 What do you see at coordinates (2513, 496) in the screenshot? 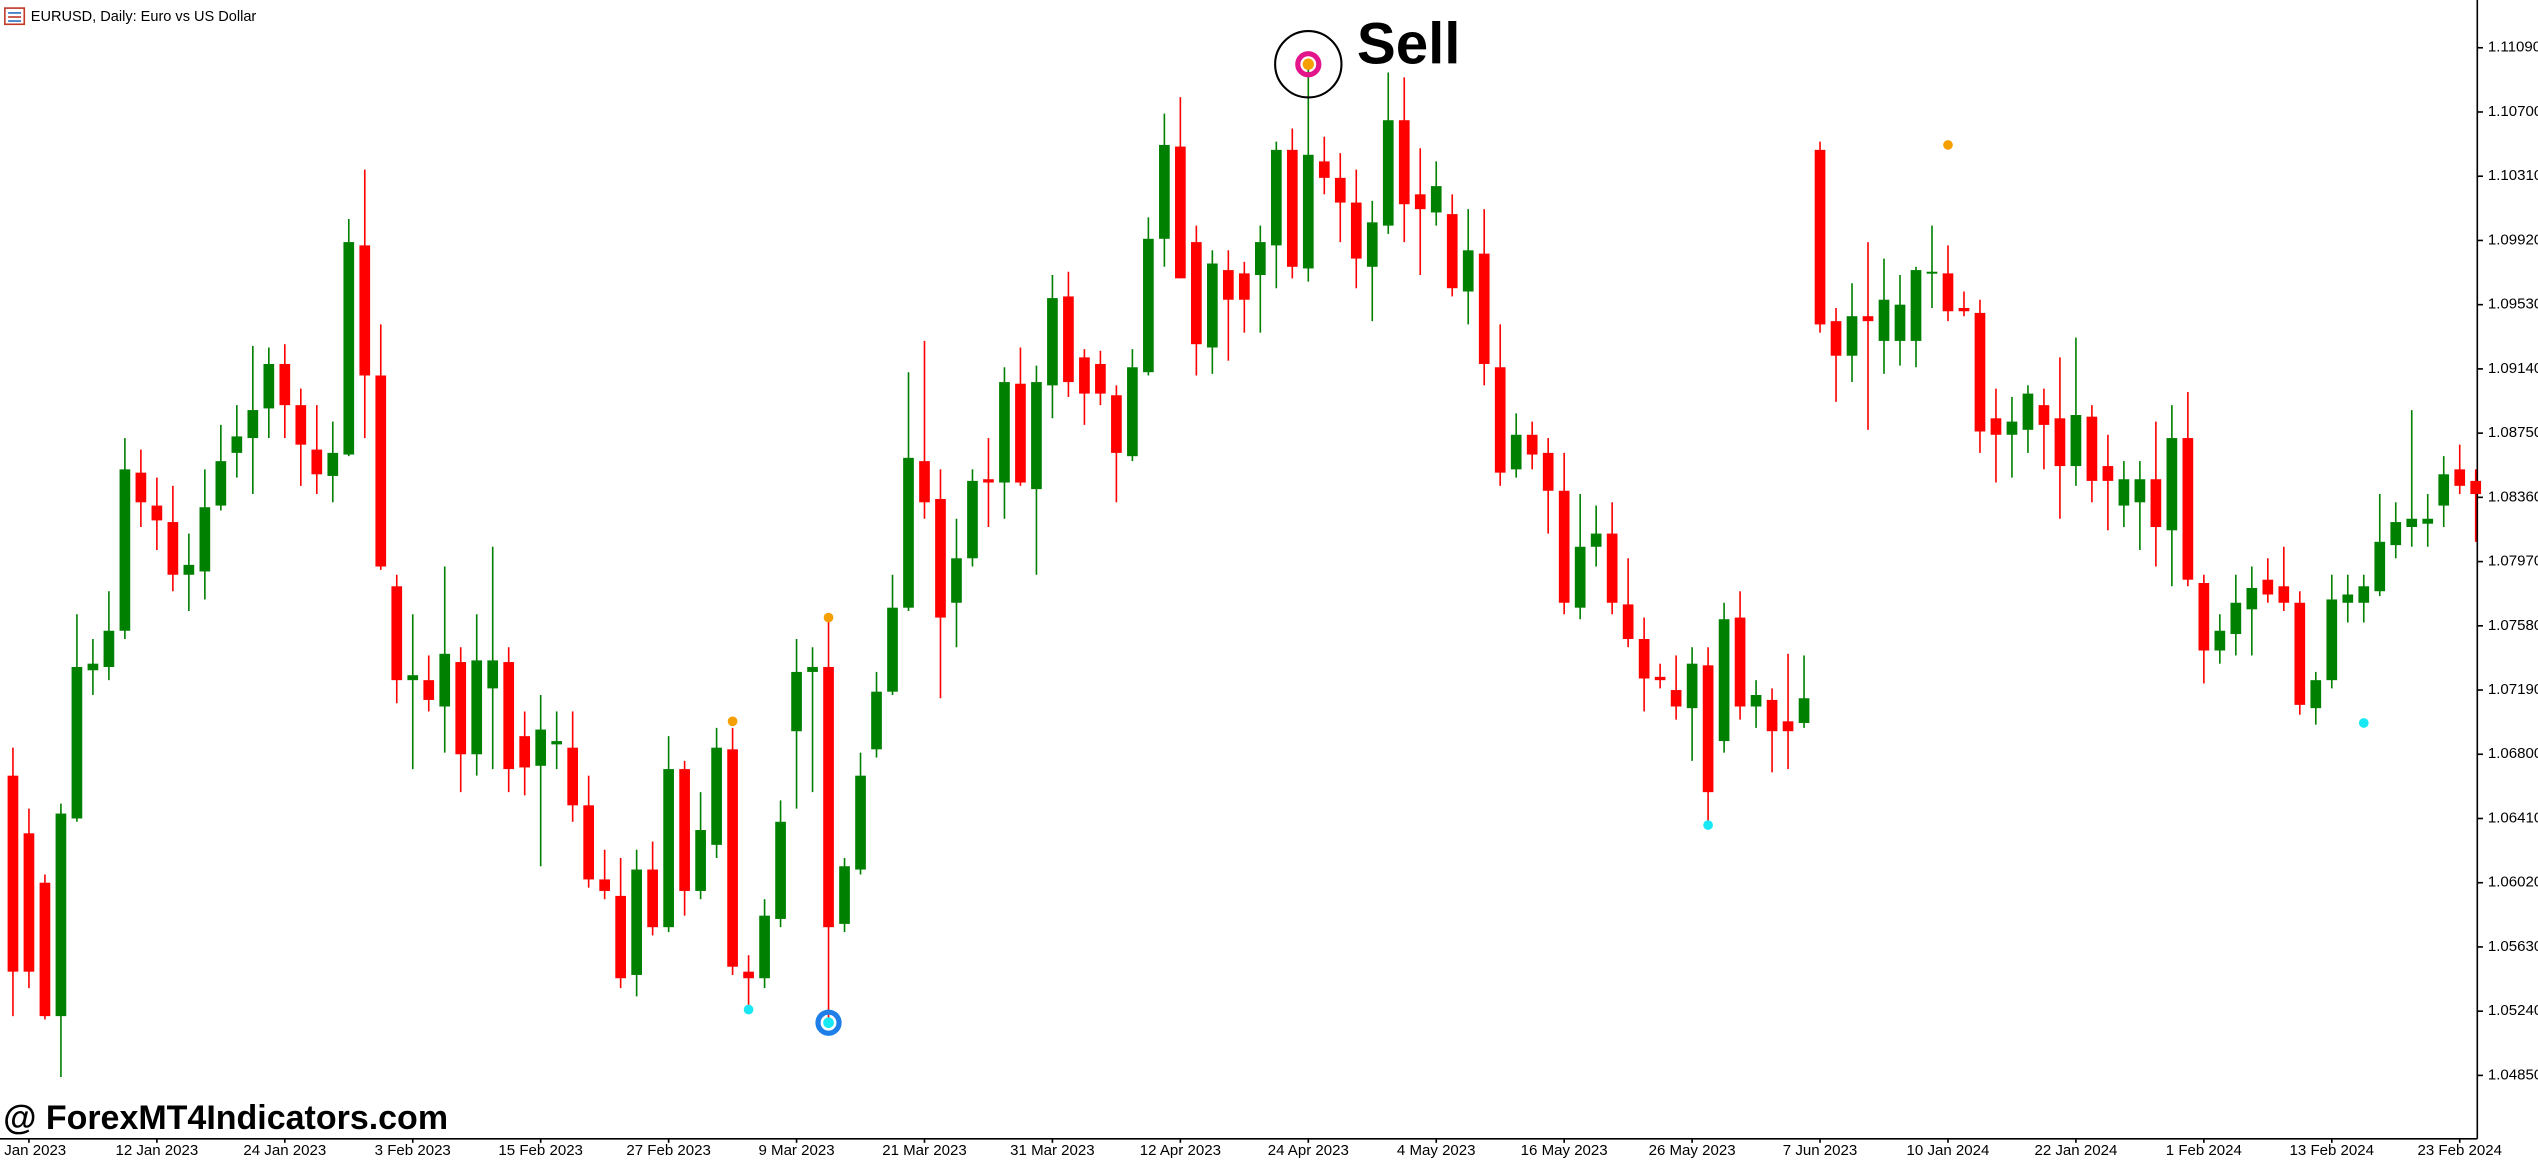
I see `y-tick-label: 1.08360` at bounding box center [2513, 496].